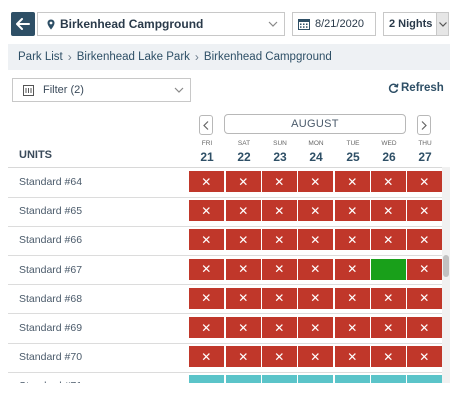  What do you see at coordinates (316, 143) in the screenshot?
I see `day-of-week: MON` at bounding box center [316, 143].